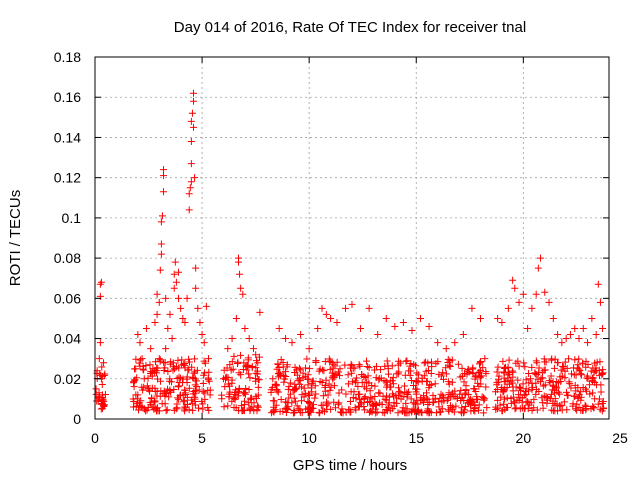 The width and height of the screenshot is (640, 480). I want to click on y-axis-label: ROTI / TECUs, so click(15, 238).